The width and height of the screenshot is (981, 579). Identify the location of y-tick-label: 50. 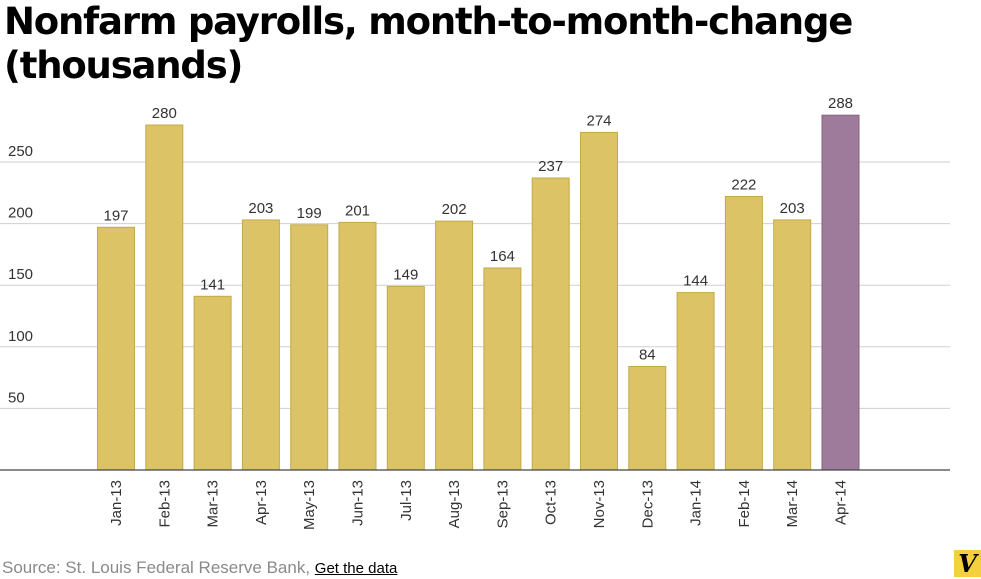
(16, 397).